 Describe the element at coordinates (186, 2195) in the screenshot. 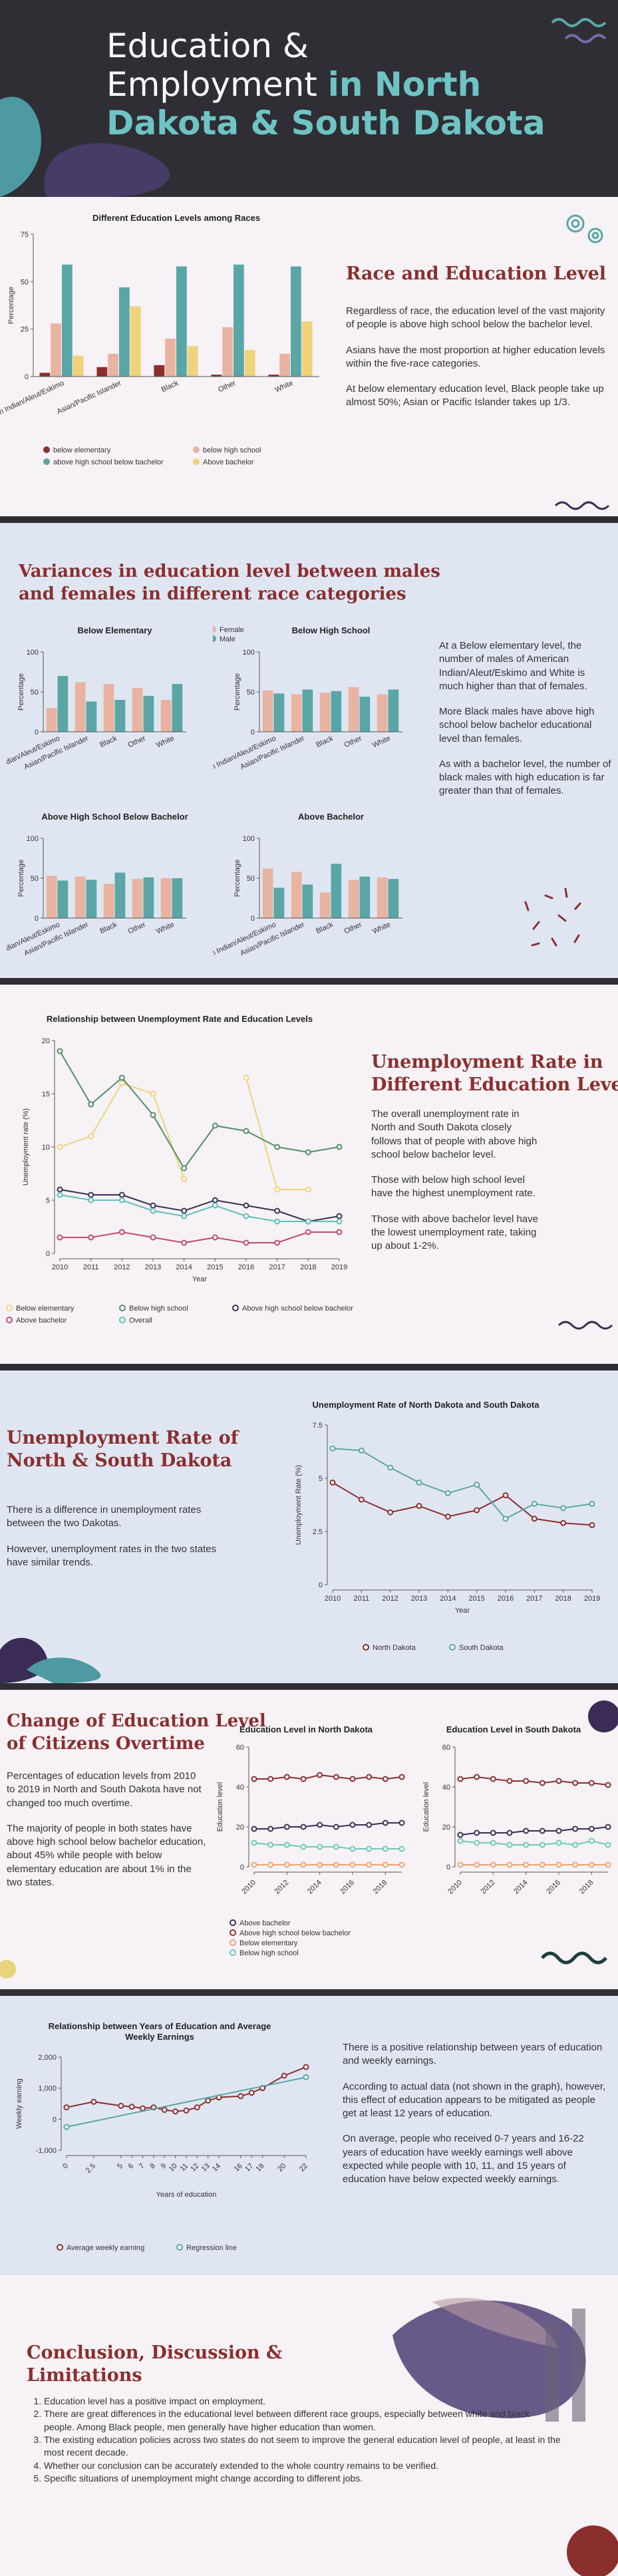

I see `x-axis-label: Years of education` at that location.